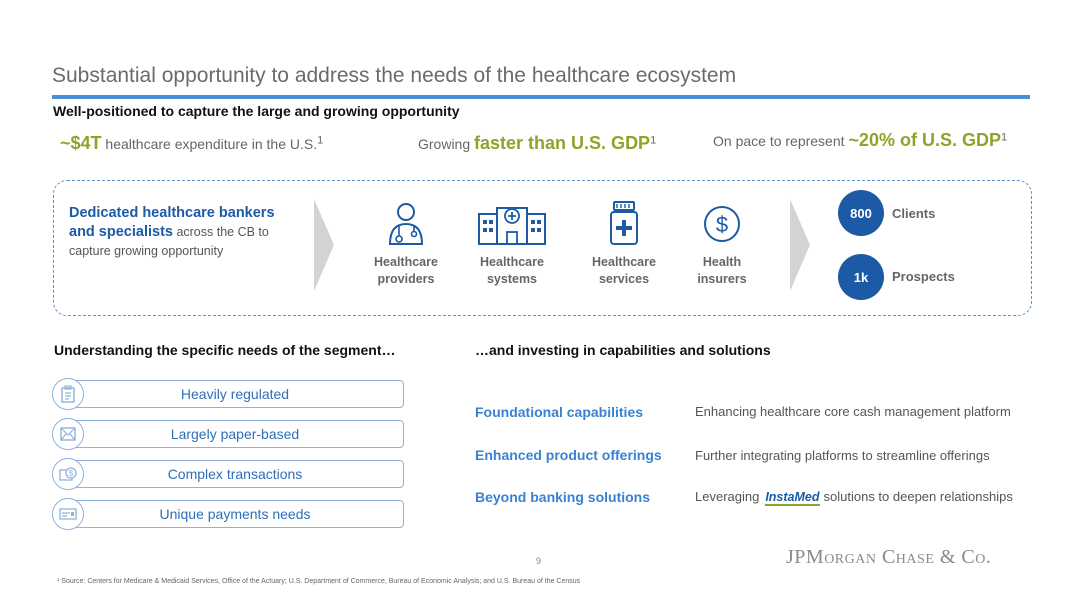  What do you see at coordinates (722, 279) in the screenshot?
I see `segment-label: insurers` at bounding box center [722, 279].